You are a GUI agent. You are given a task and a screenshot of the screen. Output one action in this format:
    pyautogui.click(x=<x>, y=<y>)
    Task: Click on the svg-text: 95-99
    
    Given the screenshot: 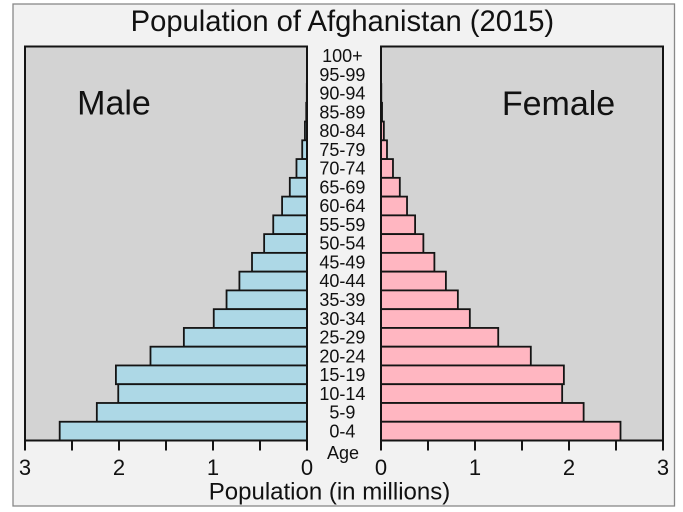 What is the action you would take?
    pyautogui.click(x=342, y=75)
    